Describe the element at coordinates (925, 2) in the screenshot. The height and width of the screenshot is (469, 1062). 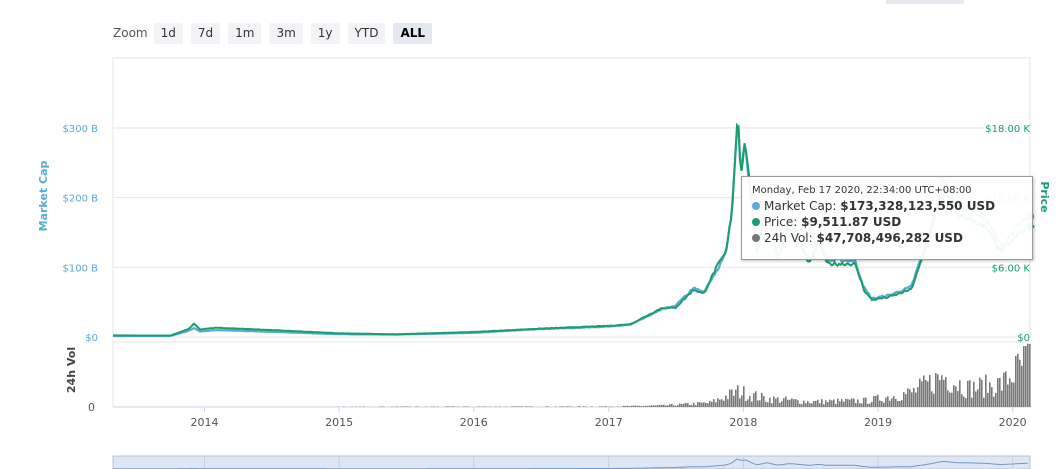
I see `top-bar-tab` at that location.